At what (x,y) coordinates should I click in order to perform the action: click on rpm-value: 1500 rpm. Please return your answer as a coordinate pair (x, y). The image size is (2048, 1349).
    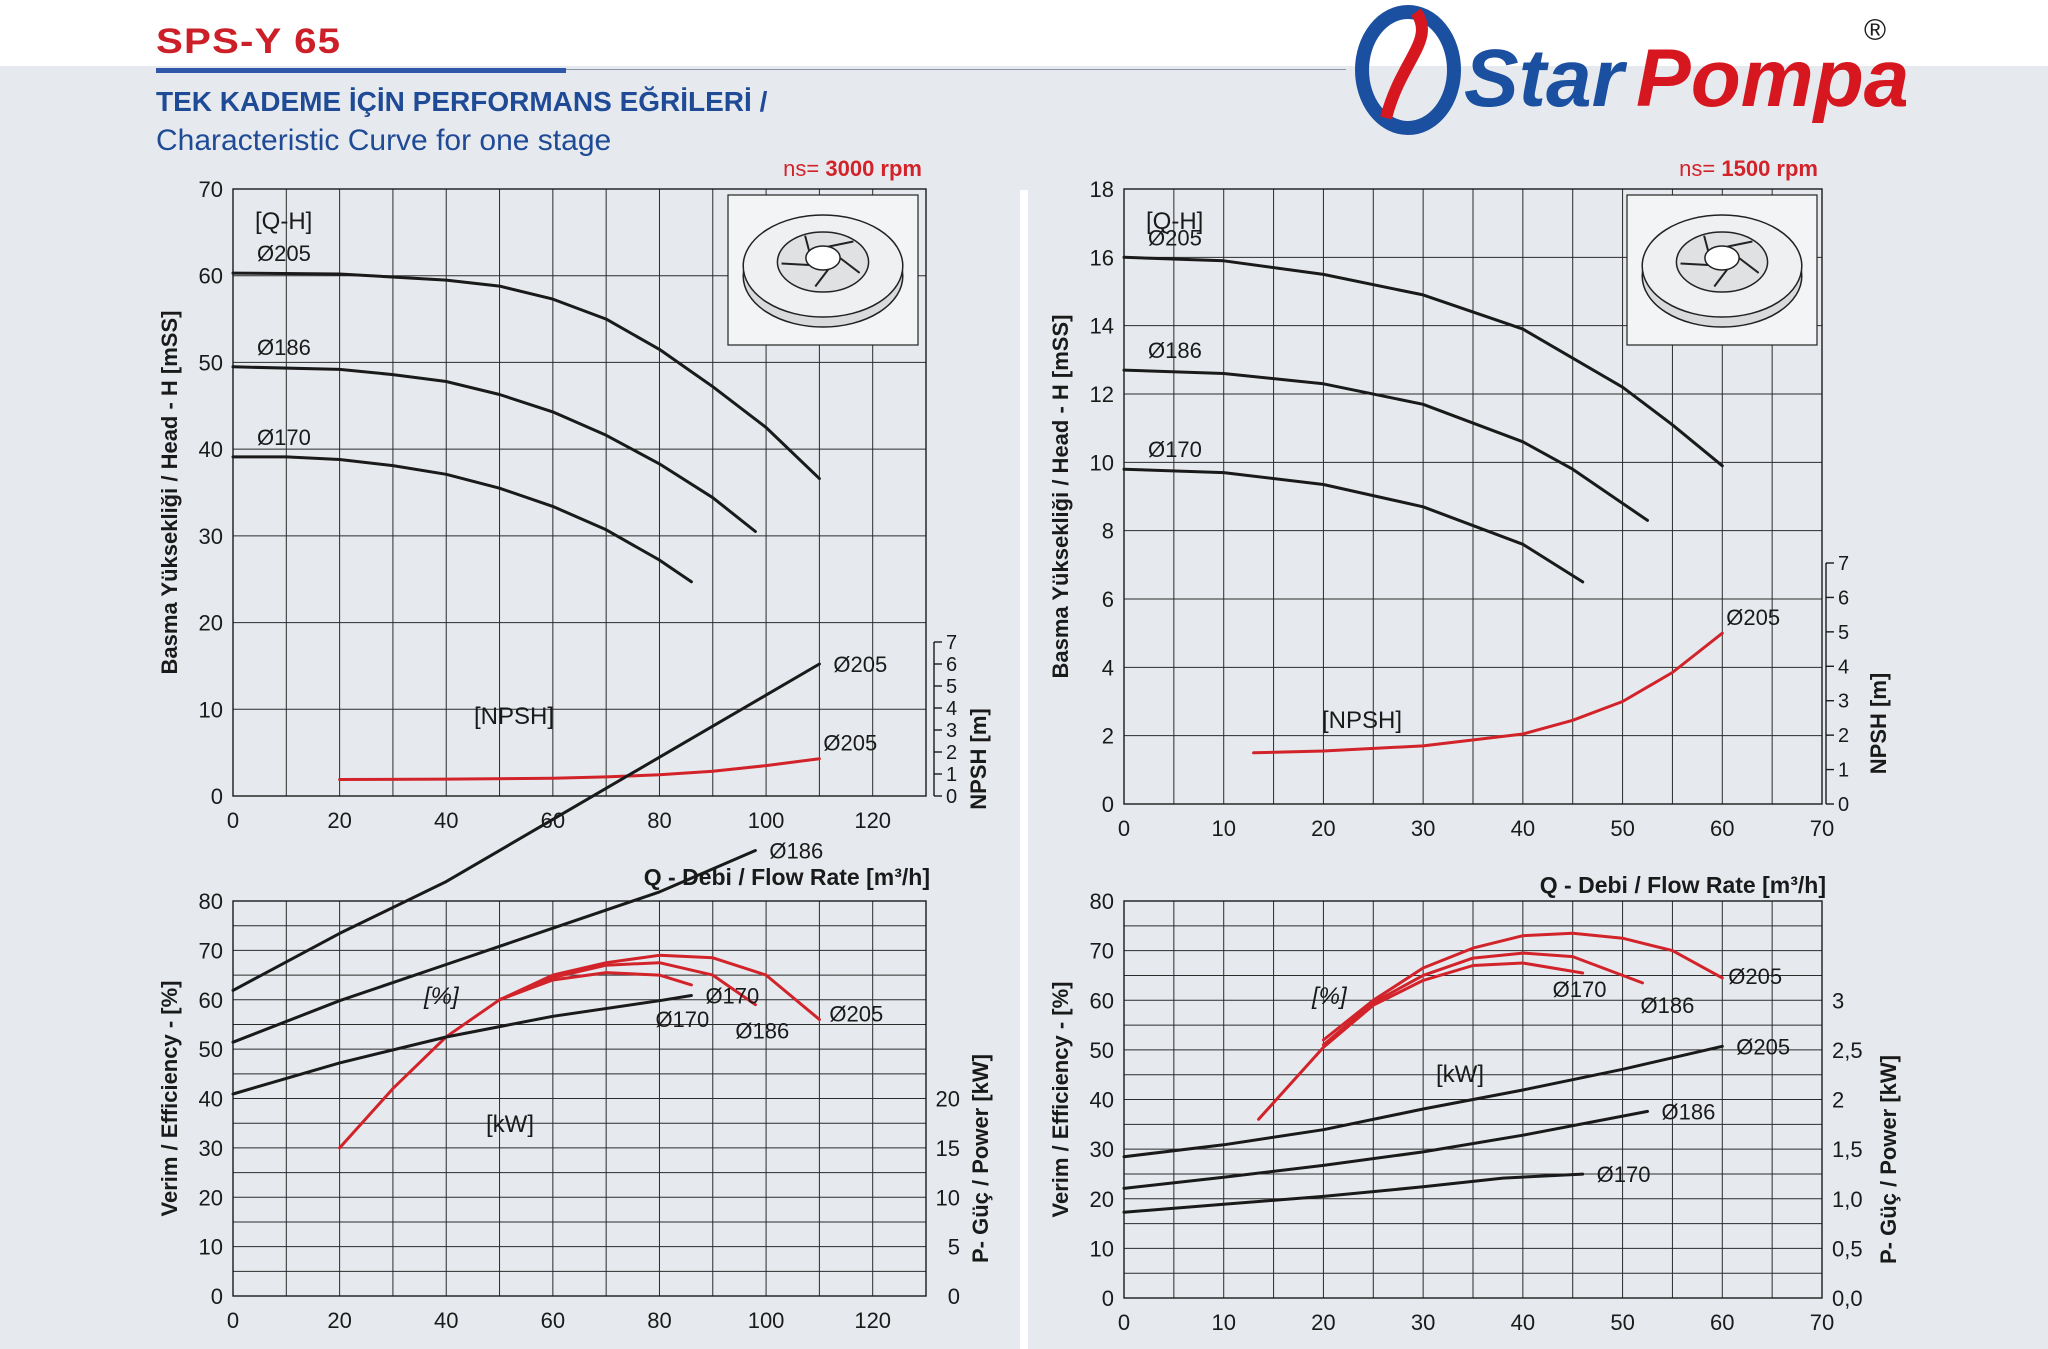
    Looking at the image, I should click on (1769, 168).